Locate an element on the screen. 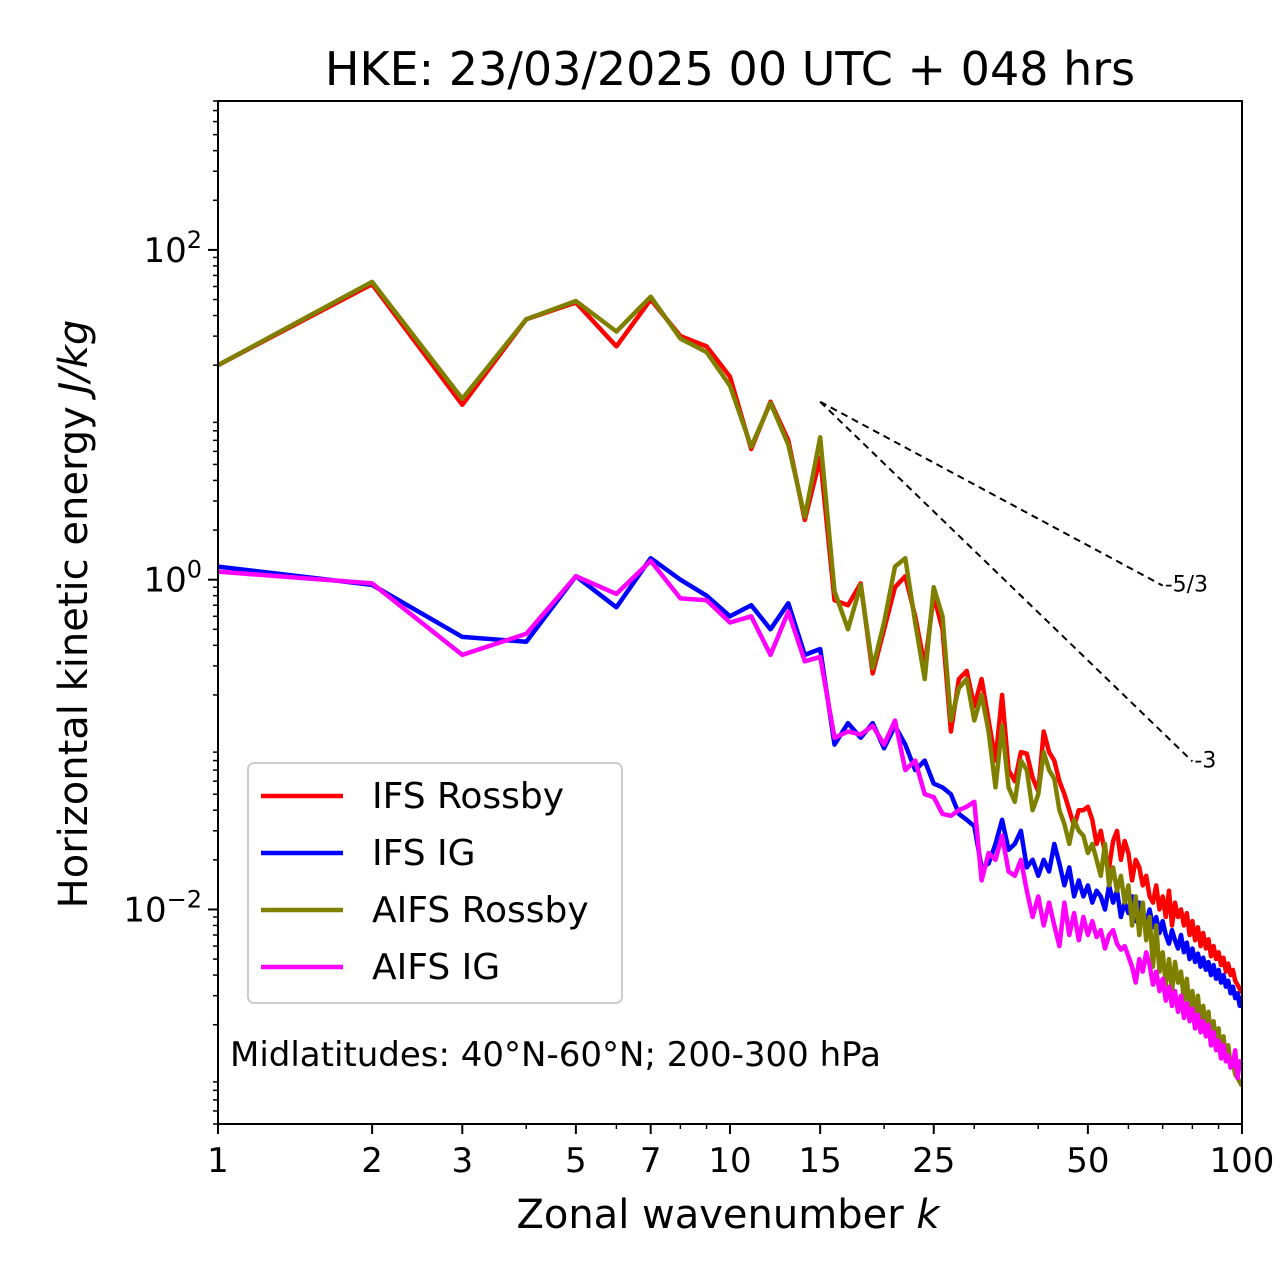 This screenshot has width=1280, height=1288. slope-label: -5/3 is located at coordinates (1186, 585).